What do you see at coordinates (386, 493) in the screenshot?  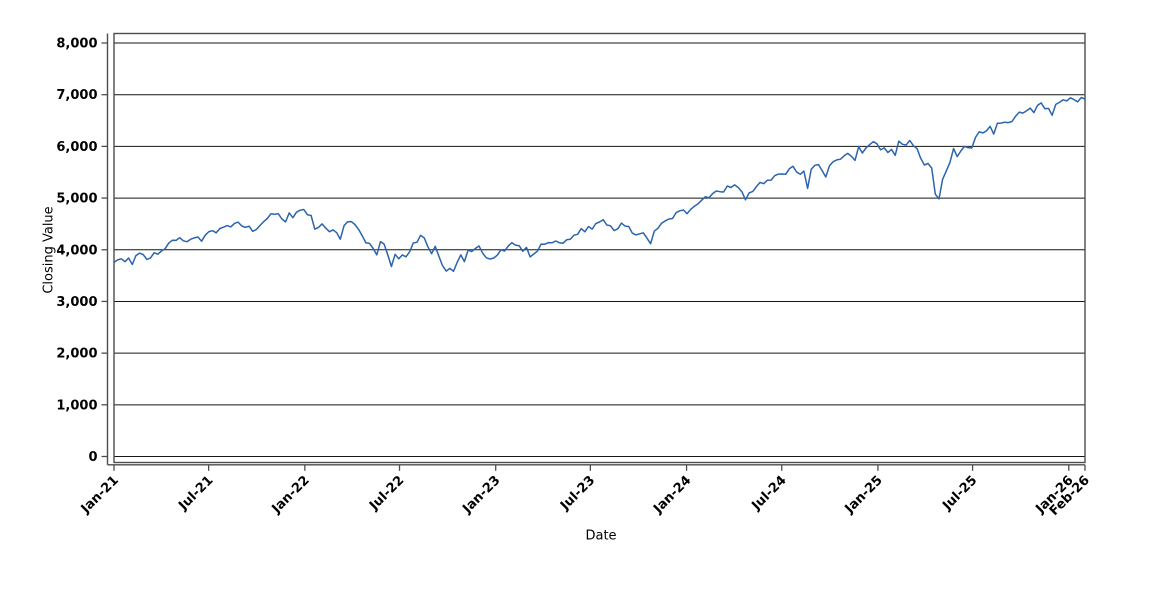 I see `x-tick-label: Jul-22` at bounding box center [386, 493].